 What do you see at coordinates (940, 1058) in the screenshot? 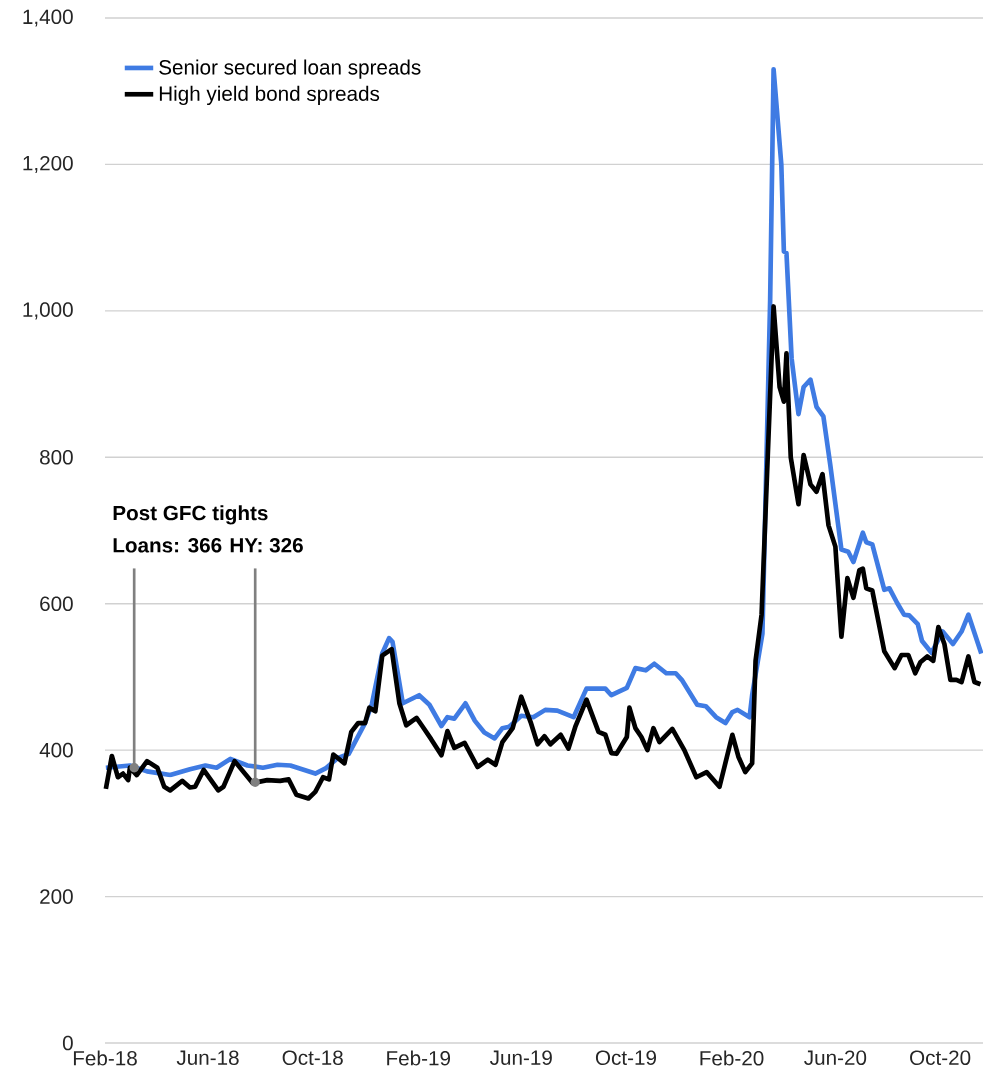
I see `x-tick-label: Oct-20` at bounding box center [940, 1058].